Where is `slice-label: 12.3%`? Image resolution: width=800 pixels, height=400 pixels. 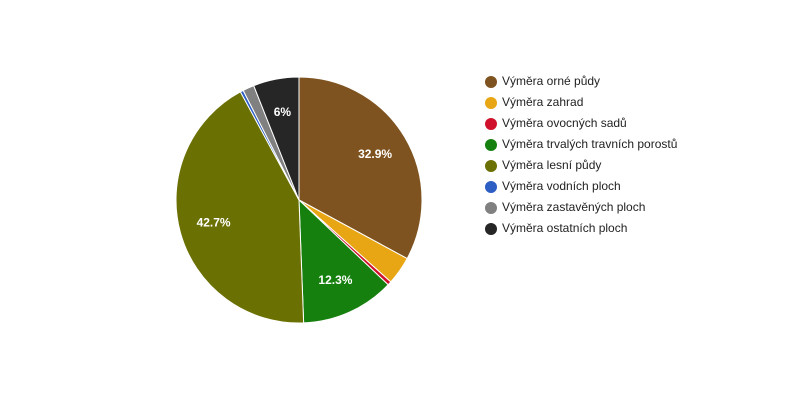 slice-label: 12.3% is located at coordinates (335, 280).